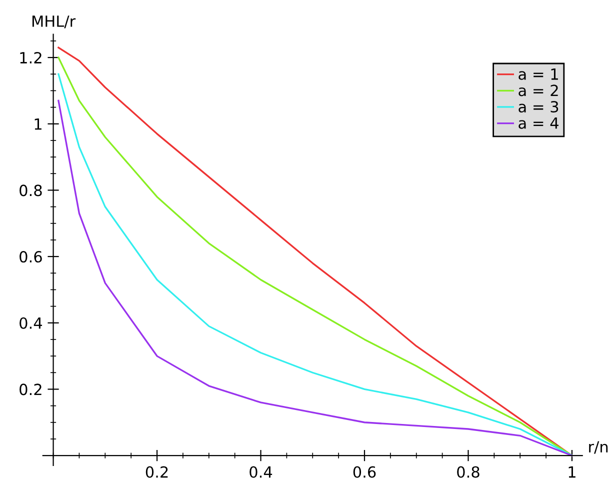  I want to click on legend-label: a = 2, so click(538, 90).